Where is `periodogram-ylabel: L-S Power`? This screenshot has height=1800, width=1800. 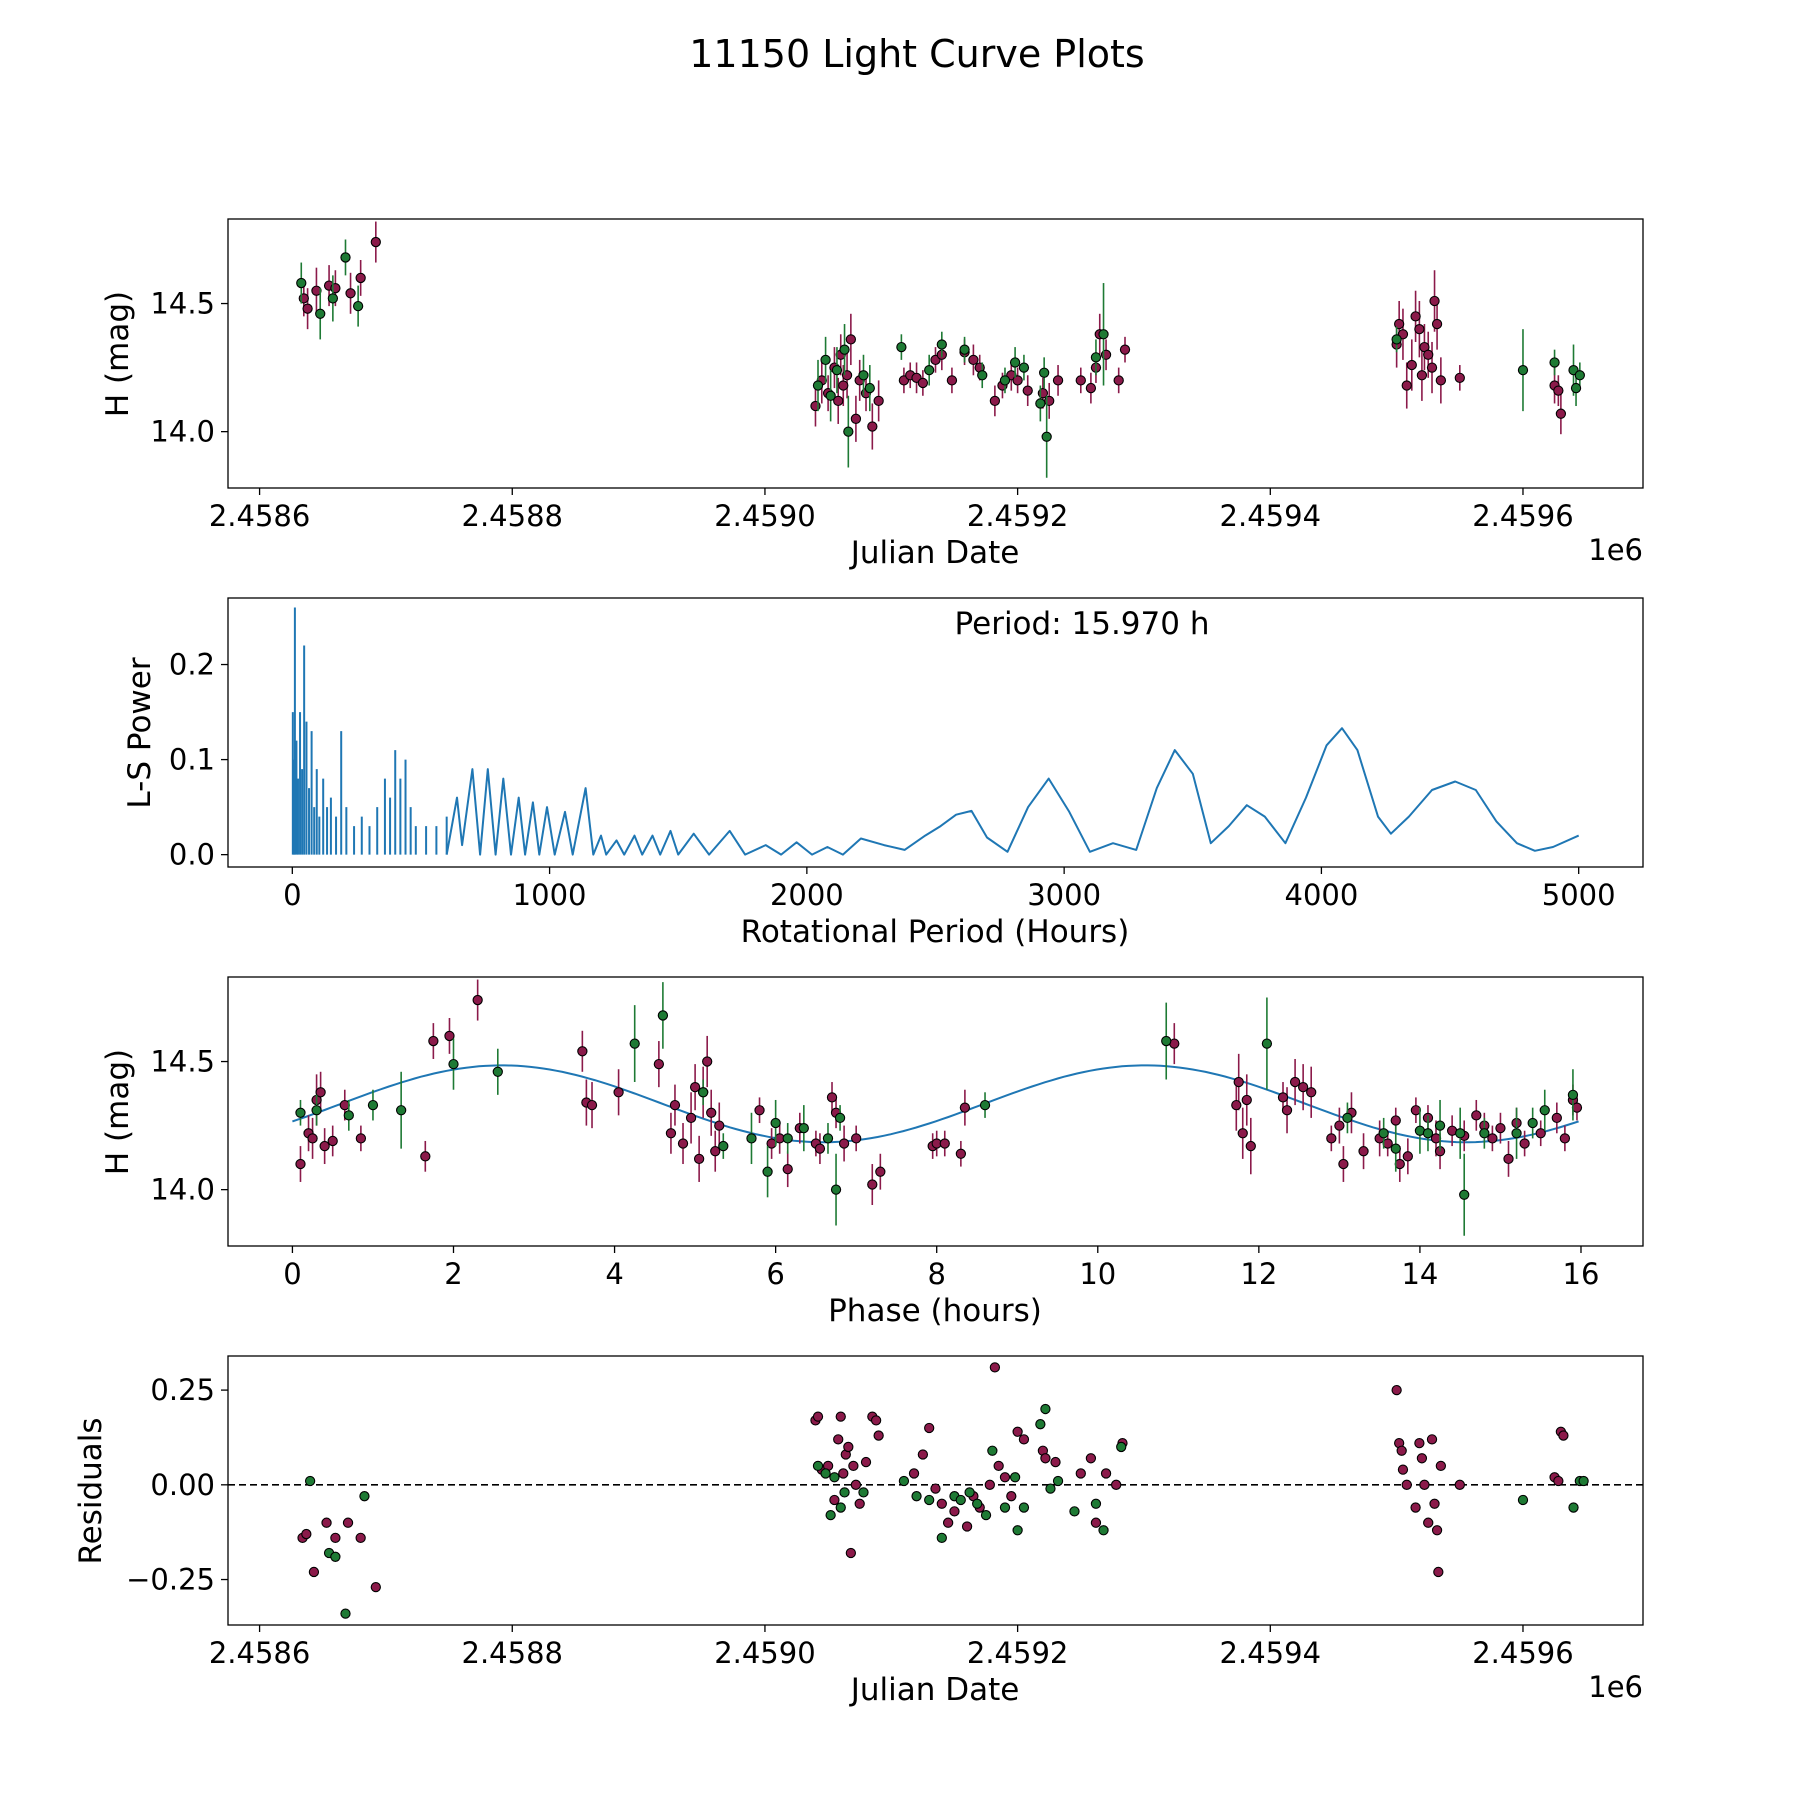 periodogram-ylabel: L-S Power is located at coordinates (140, 732).